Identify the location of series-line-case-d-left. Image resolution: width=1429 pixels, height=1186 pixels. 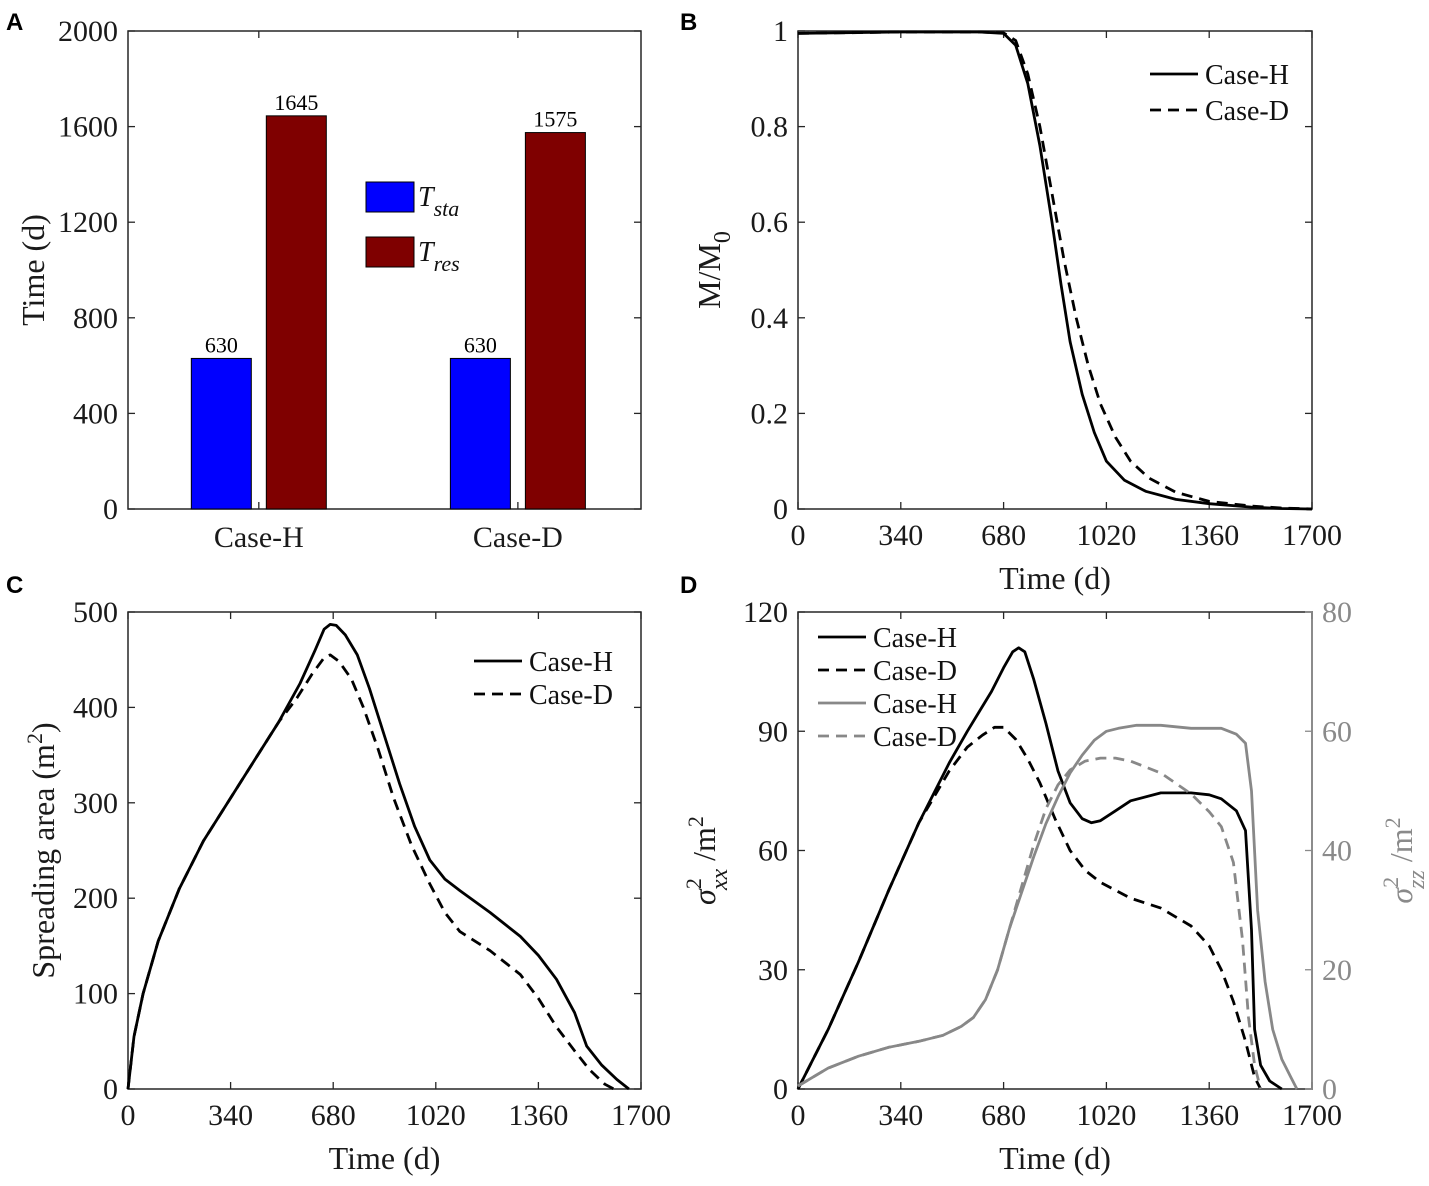
(1029, 907).